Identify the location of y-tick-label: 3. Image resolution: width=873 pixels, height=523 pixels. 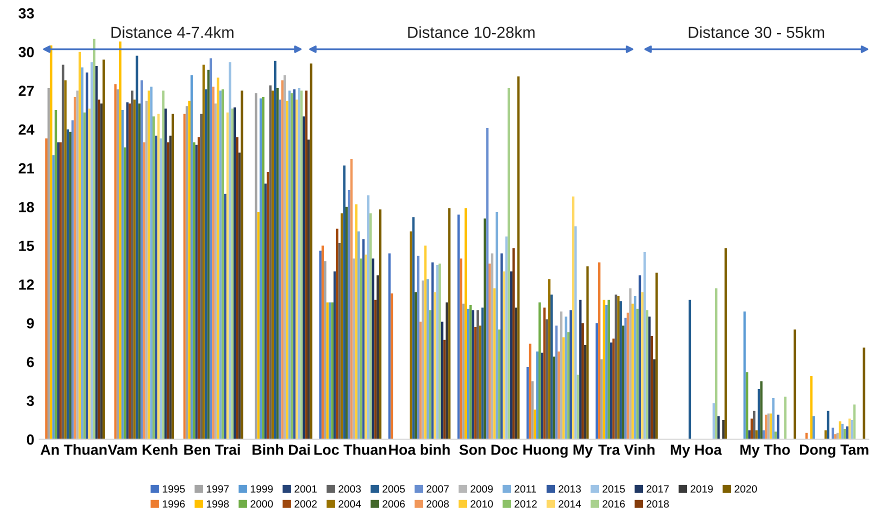
(30, 401).